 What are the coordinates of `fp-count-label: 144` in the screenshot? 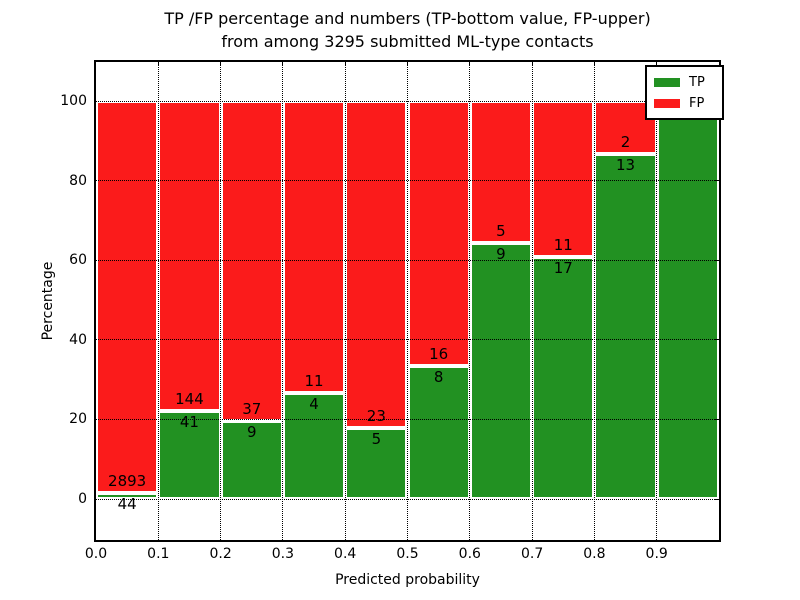 It's located at (189, 398).